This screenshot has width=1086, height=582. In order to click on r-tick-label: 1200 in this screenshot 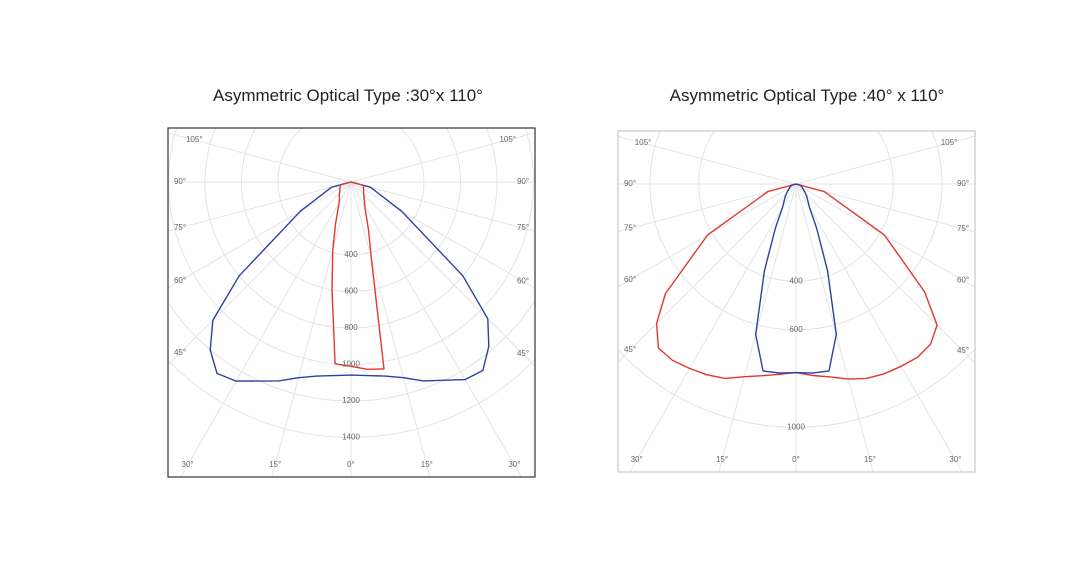, I will do `click(351, 400)`.